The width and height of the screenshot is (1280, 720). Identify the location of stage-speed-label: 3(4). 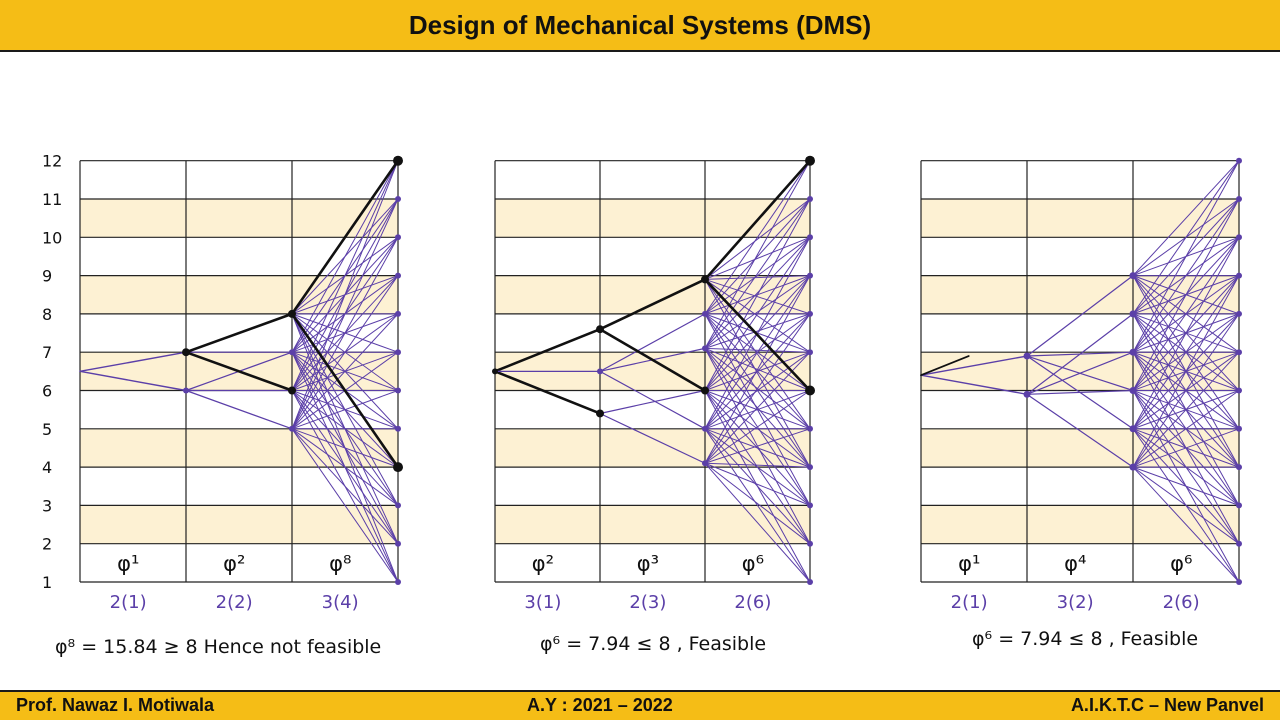
(340, 602).